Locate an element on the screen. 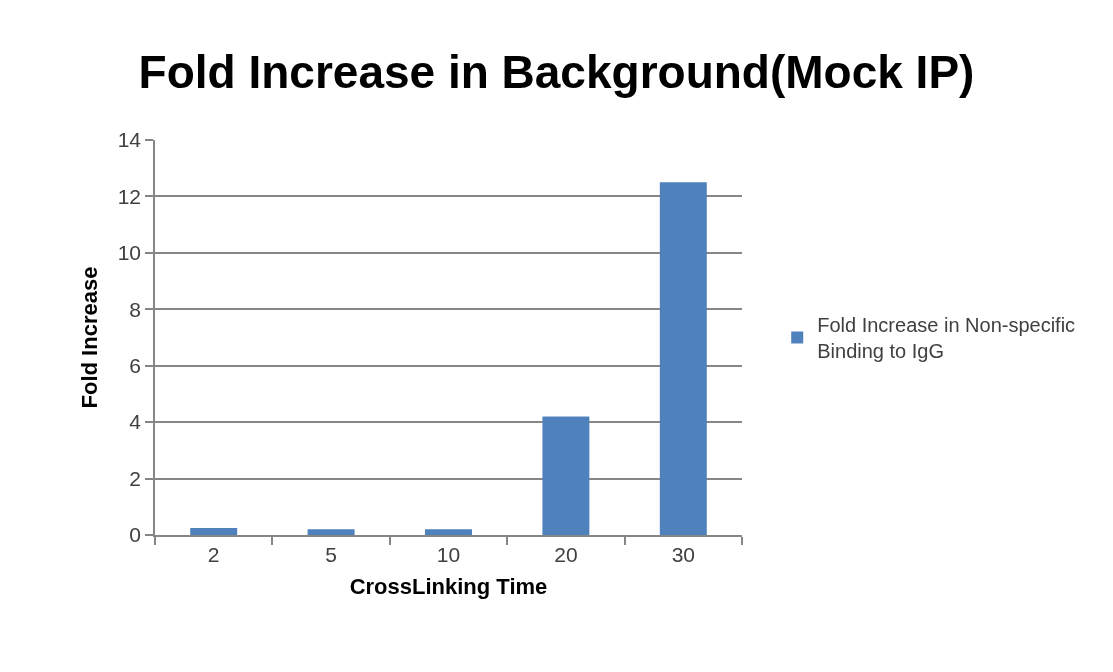  x-tick-label: 20 is located at coordinates (566, 554).